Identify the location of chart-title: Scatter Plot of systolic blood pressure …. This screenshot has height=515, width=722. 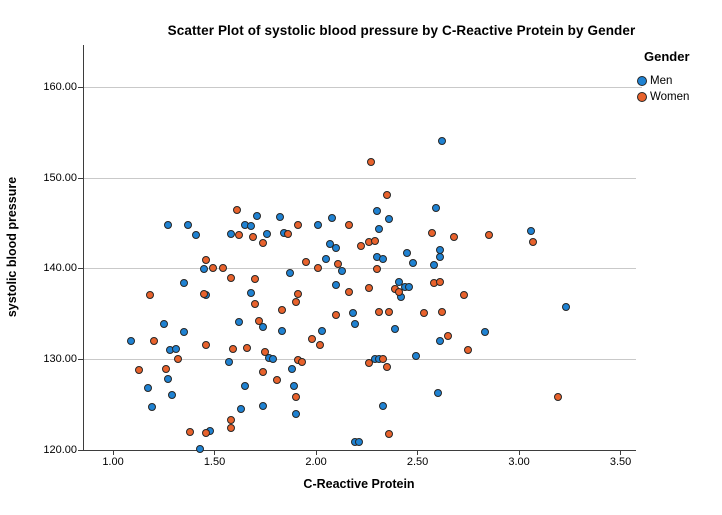
(401, 30).